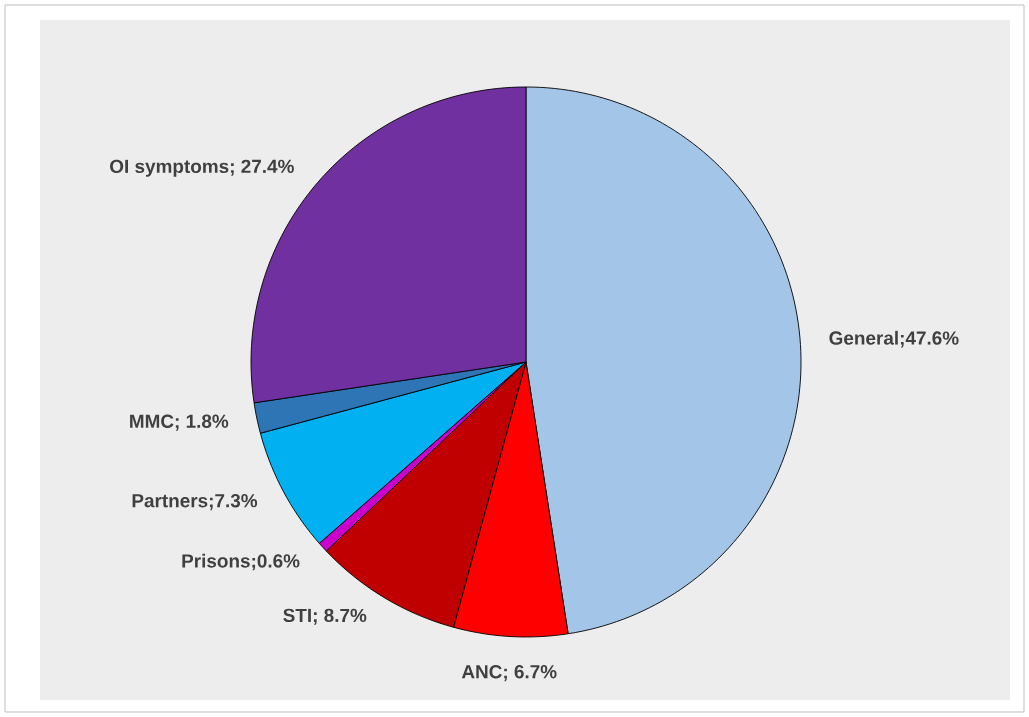  What do you see at coordinates (863, 337) in the screenshot?
I see `slice-label: General` at bounding box center [863, 337].